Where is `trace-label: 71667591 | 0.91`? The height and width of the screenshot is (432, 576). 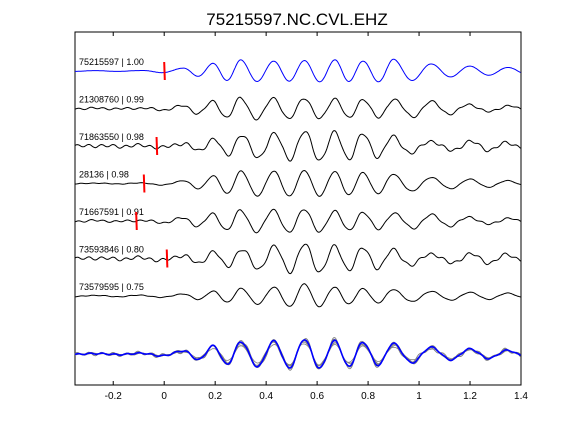
trace-label: 71667591 | 0.91 is located at coordinates (111, 212).